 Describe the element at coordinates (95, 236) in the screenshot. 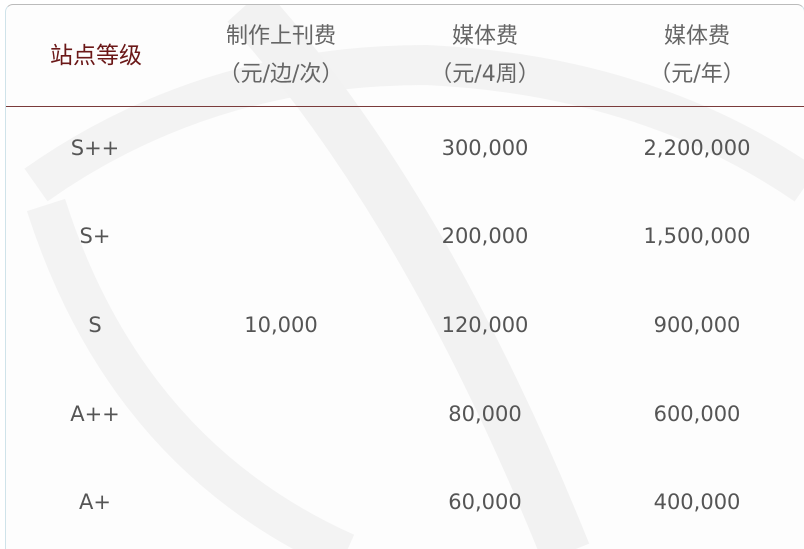

I see `grade-cell: S+` at that location.